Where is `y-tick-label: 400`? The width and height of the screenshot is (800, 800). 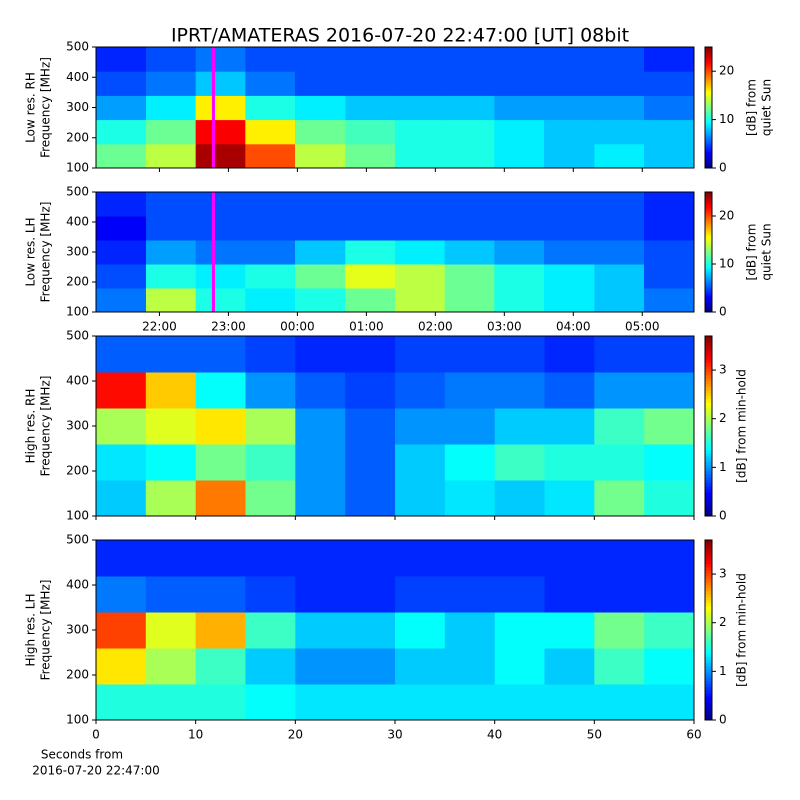 y-tick-label: 400 is located at coordinates (77, 222).